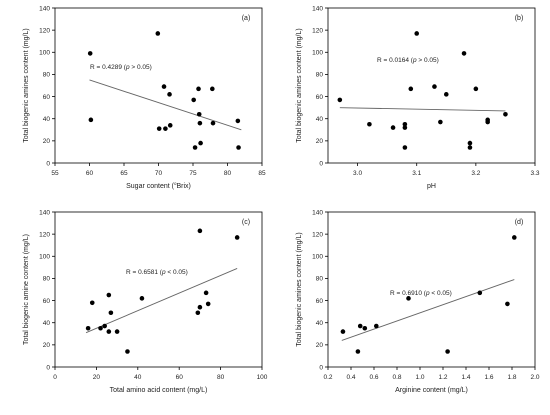 This screenshot has width=550, height=415. What do you see at coordinates (421, 293) in the screenshot?
I see `correlation-annotation: R = 0.6910 (p < 0.05)` at bounding box center [421, 293].